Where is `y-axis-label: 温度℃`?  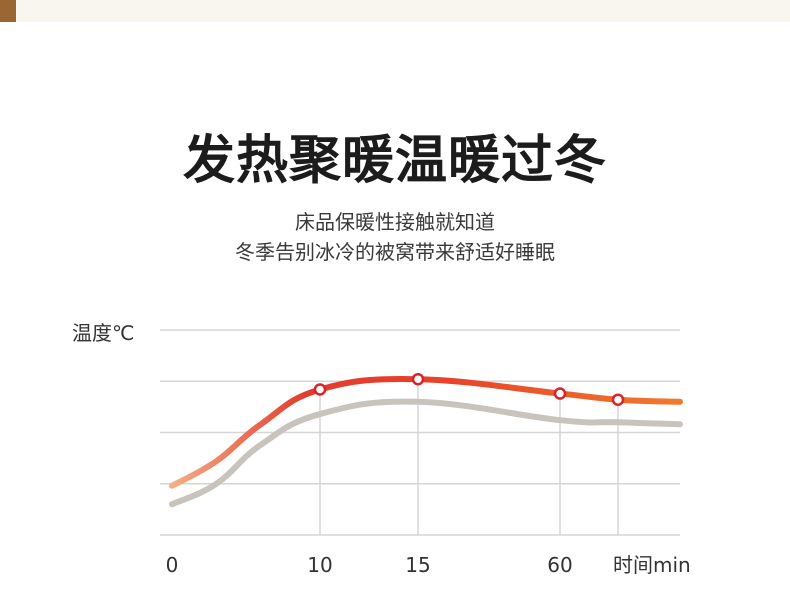 y-axis-label: 温度℃ is located at coordinates (103, 333).